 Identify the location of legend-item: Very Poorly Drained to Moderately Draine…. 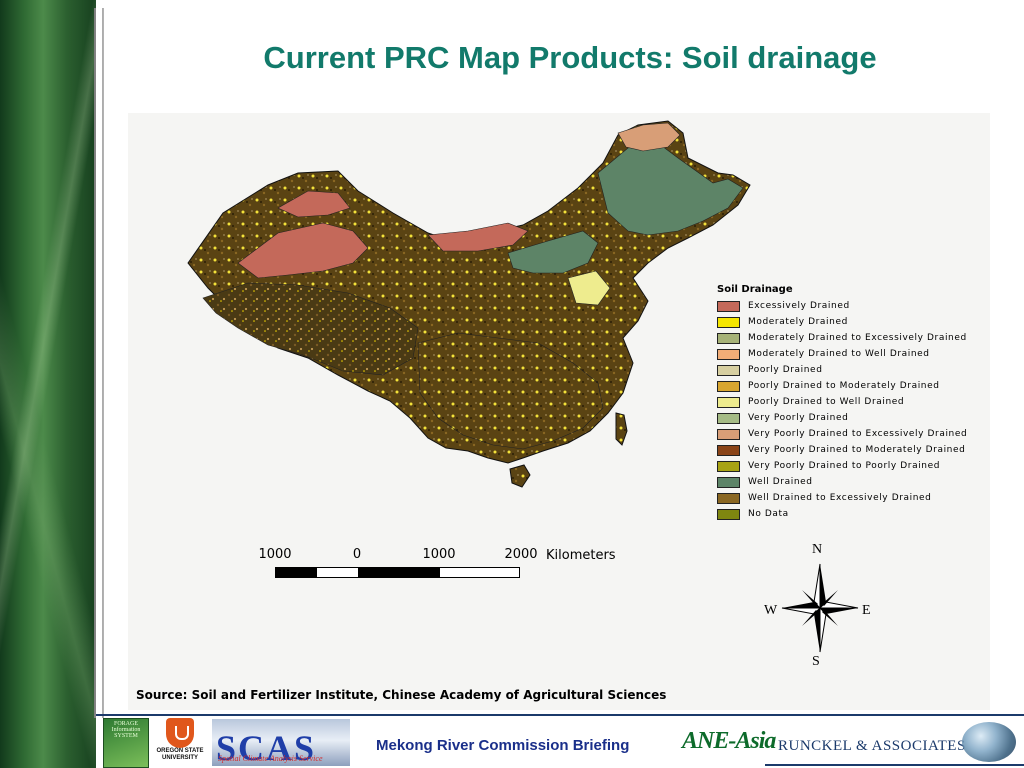
(842, 450).